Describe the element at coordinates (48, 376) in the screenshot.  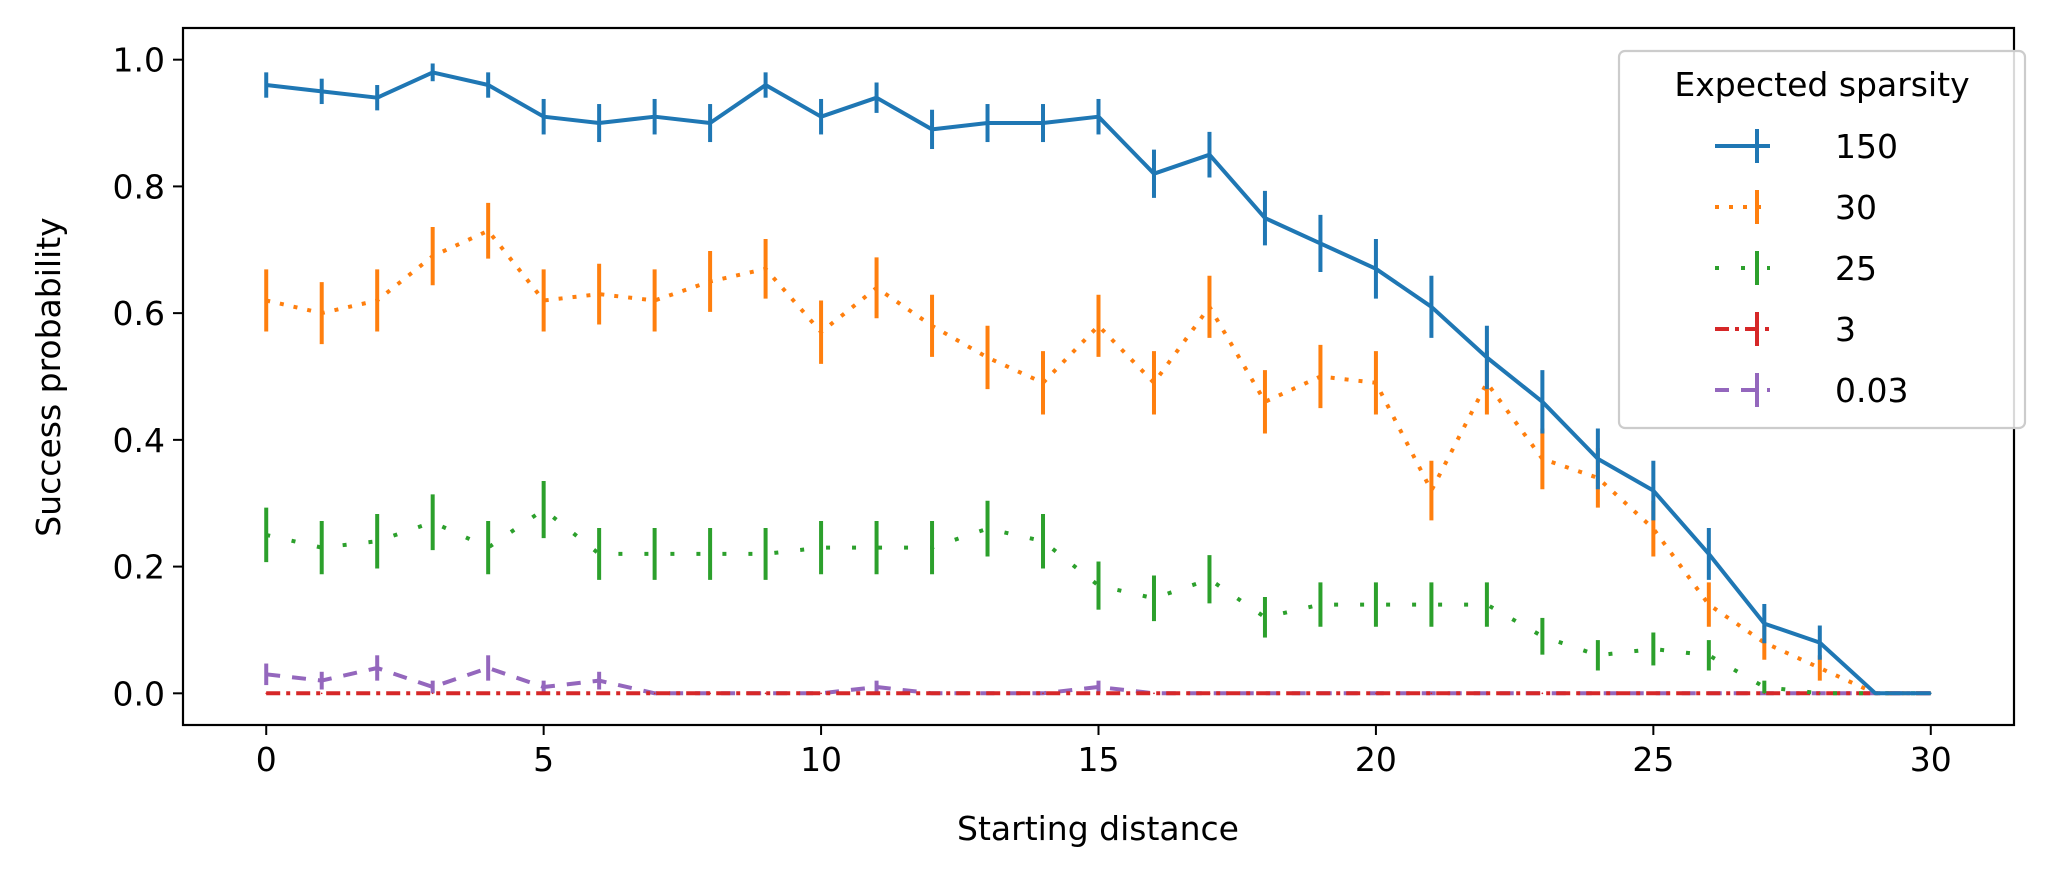
I see `y-axis-label: Success probability` at that location.